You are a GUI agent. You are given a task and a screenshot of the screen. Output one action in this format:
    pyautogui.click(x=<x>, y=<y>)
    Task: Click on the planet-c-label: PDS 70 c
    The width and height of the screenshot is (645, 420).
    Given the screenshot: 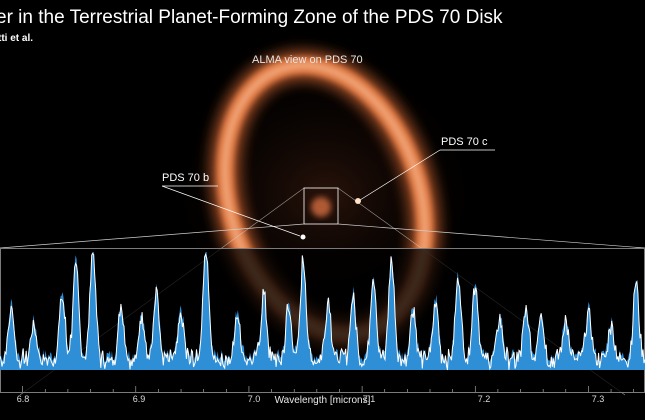 What is the action you would take?
    pyautogui.click(x=464, y=142)
    